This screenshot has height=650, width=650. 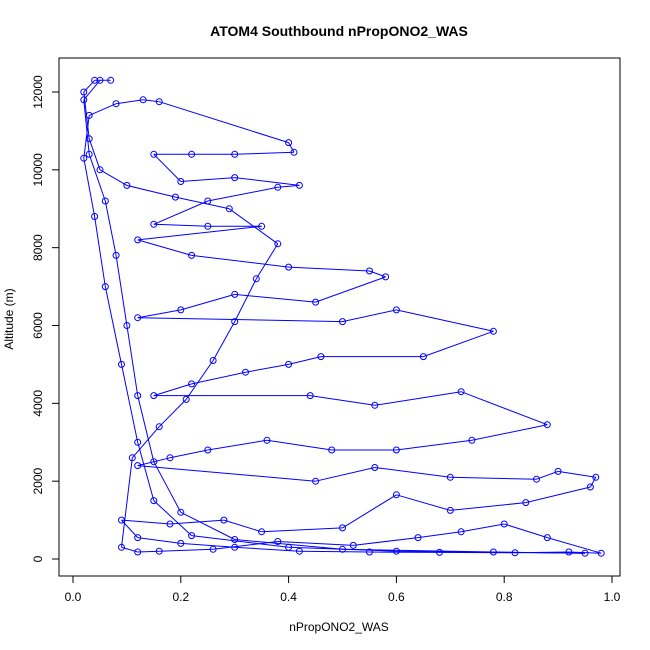 What do you see at coordinates (38, 92) in the screenshot?
I see `y-tick-label: 12000` at bounding box center [38, 92].